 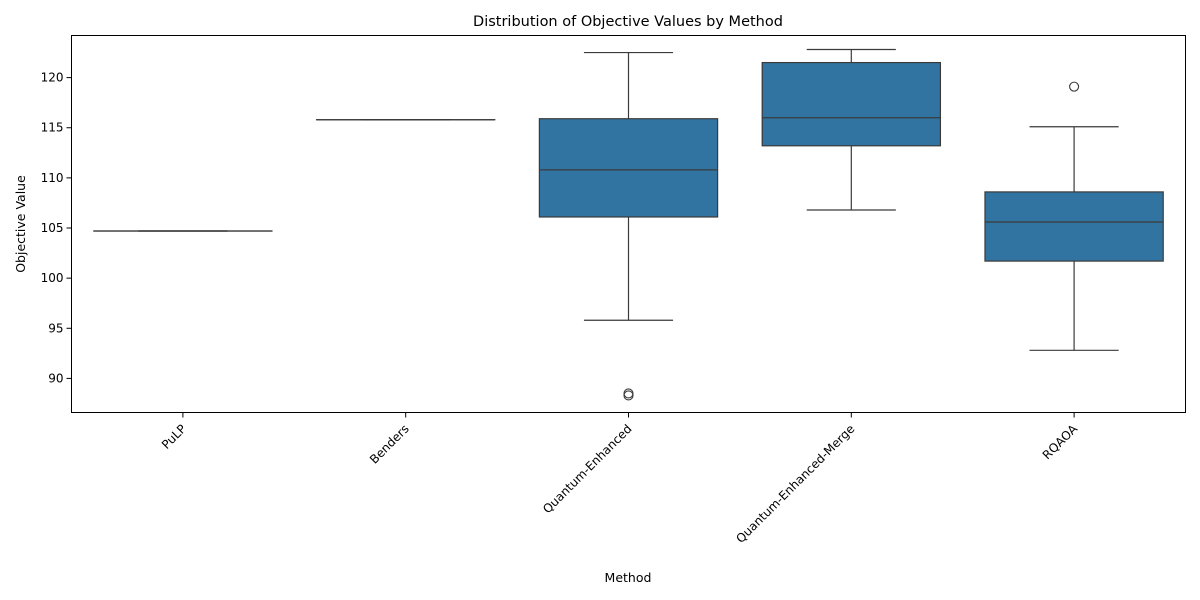 I want to click on x-tick-label: RQAOA, so click(x=1060, y=441).